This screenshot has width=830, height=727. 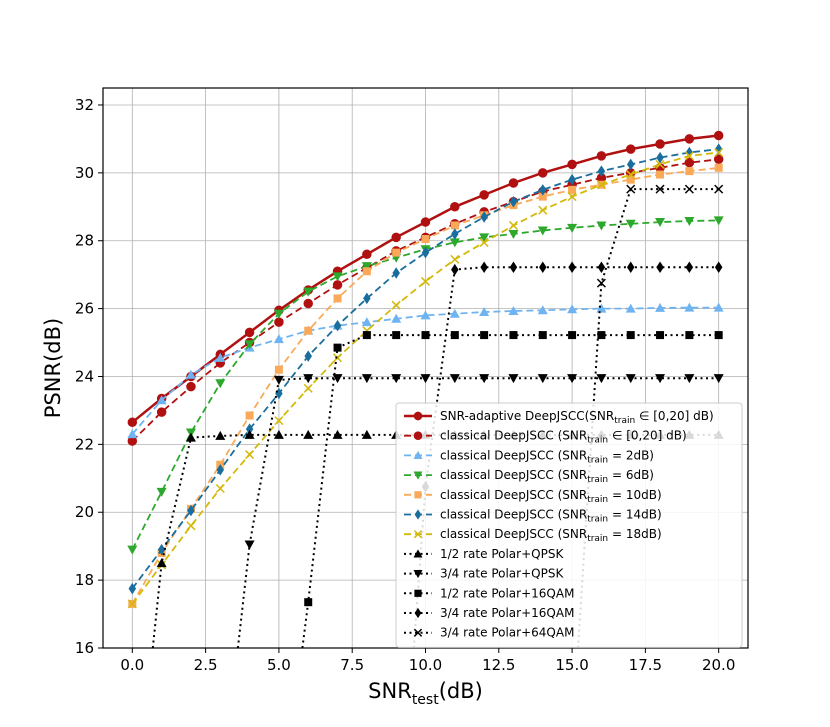 I want to click on y-tick-label: 20, so click(x=84, y=512).